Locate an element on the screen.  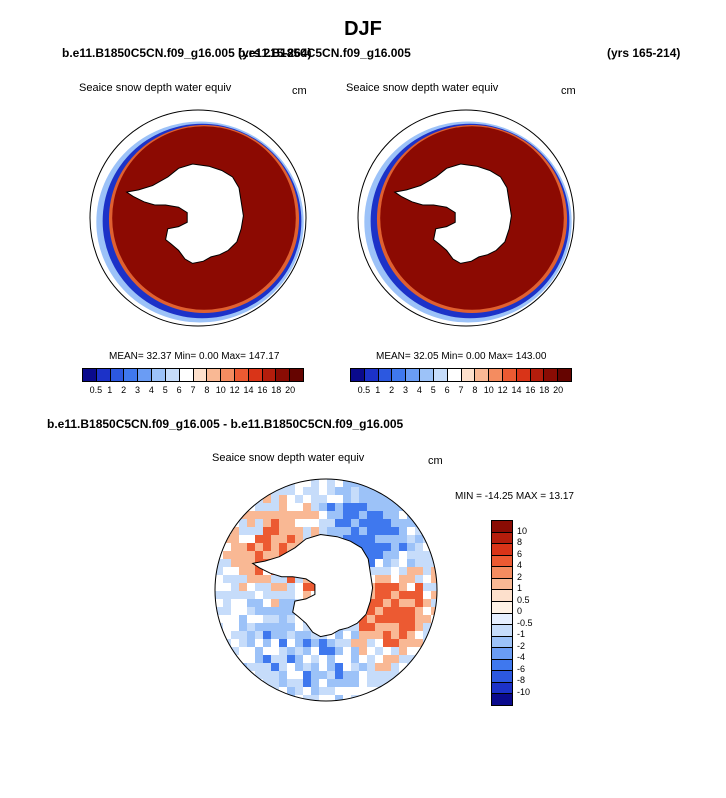
colorbar-tick-label: 4 is located at coordinates (419, 390).